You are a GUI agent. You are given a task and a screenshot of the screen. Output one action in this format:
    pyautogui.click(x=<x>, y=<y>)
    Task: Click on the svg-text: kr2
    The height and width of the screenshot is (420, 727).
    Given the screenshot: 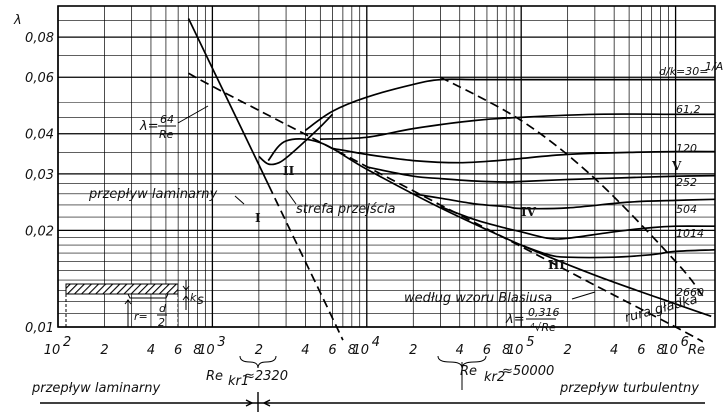 What is the action you would take?
    pyautogui.click(x=494, y=377)
    